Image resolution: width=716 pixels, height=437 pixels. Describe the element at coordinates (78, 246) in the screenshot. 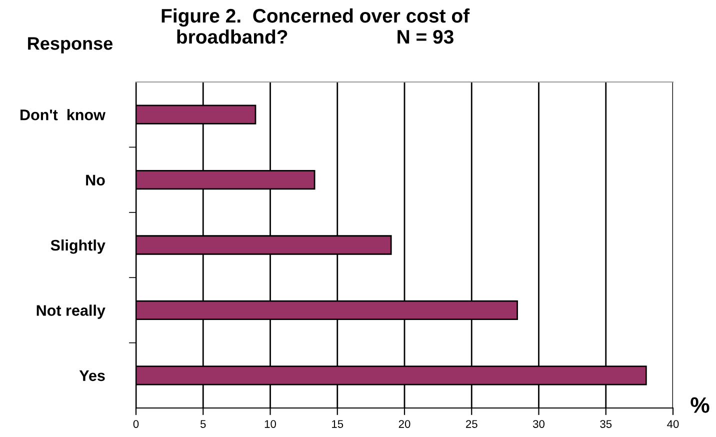

I see `y-tick-label: Slightly` at that location.